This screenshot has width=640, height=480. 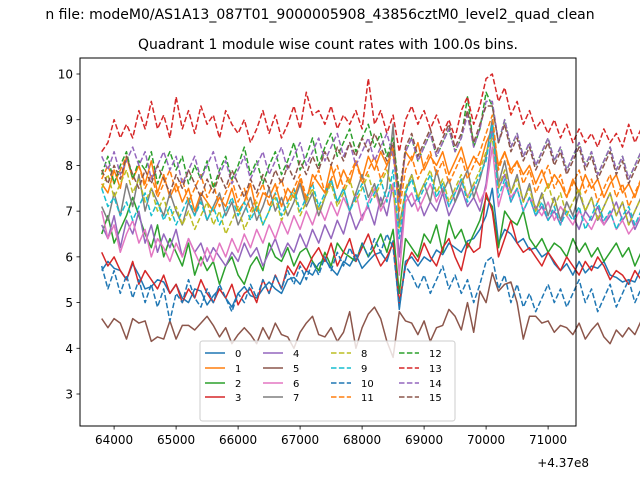 I want to click on y-tick-label: 6, so click(x=69, y=257).